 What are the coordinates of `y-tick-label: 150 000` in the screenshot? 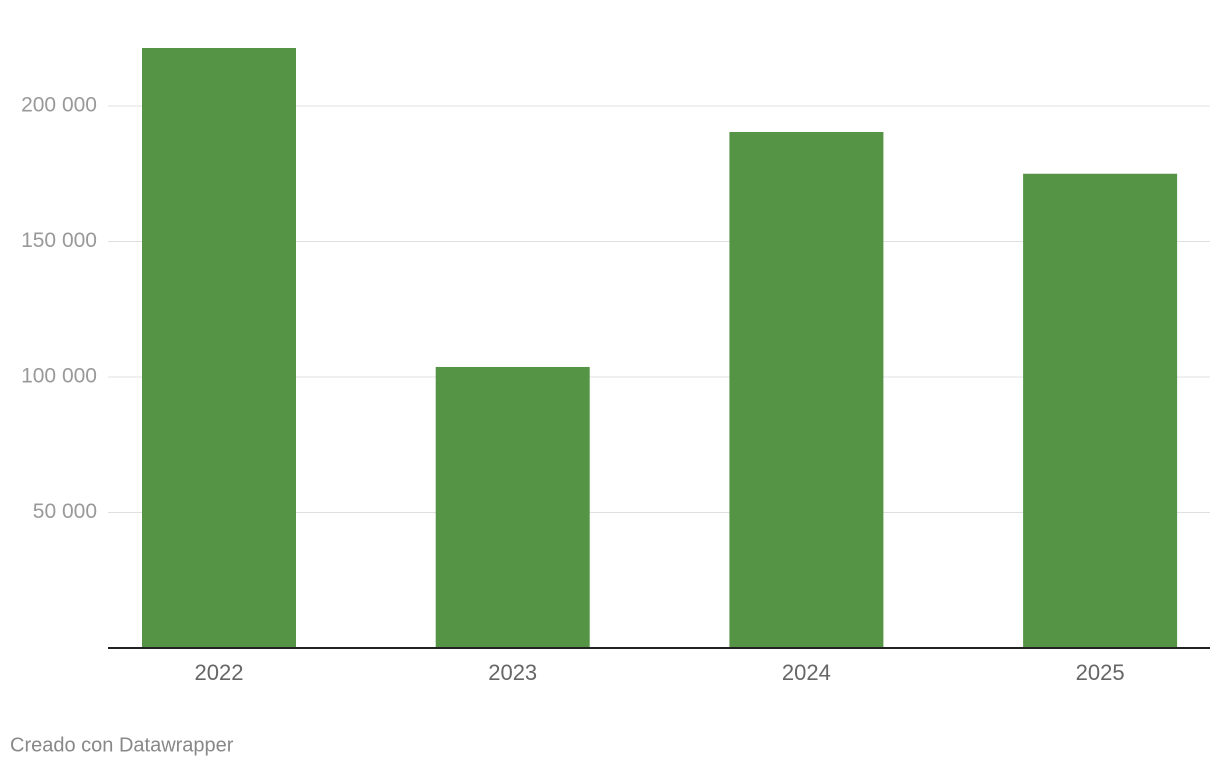 It's located at (59, 240).